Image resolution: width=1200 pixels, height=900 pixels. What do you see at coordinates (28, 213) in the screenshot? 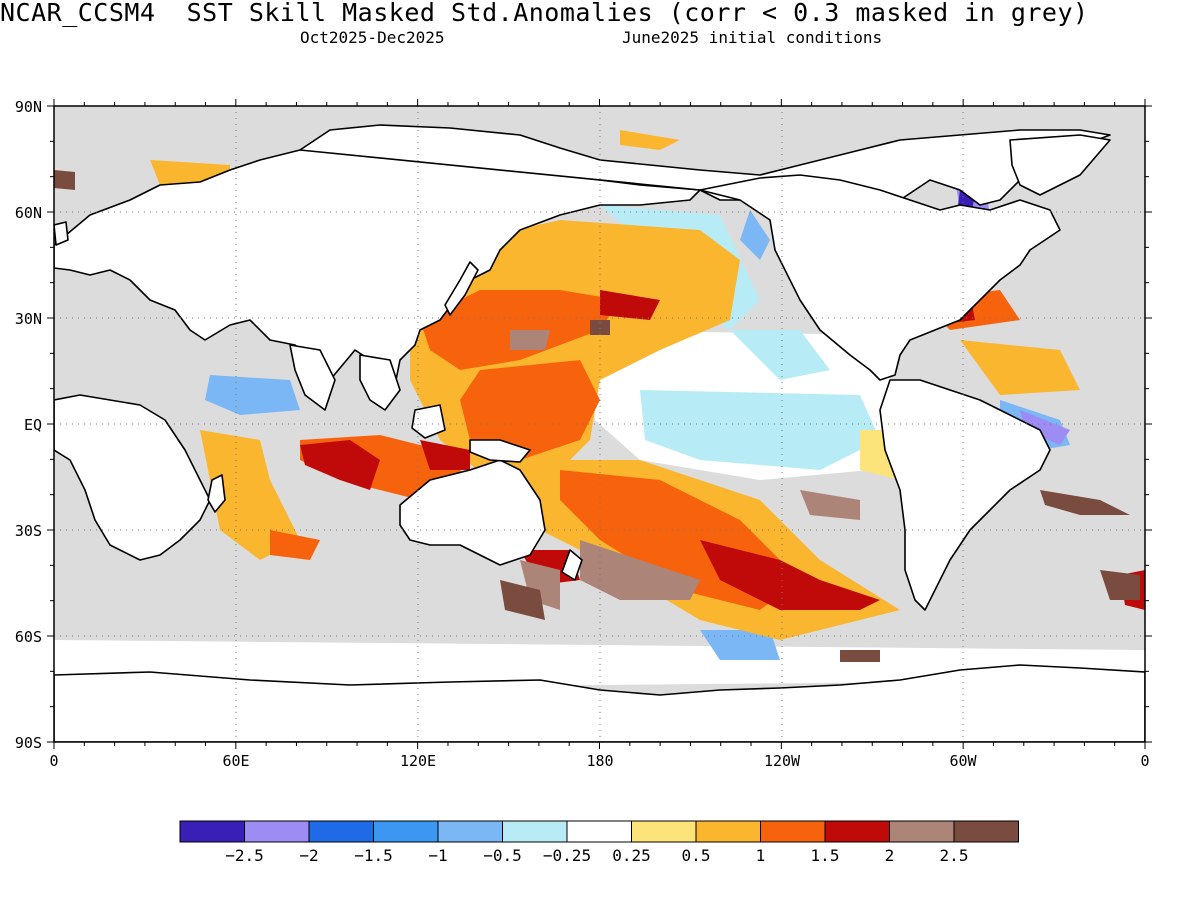
I see `lat-label-60n: 60N` at bounding box center [28, 213].